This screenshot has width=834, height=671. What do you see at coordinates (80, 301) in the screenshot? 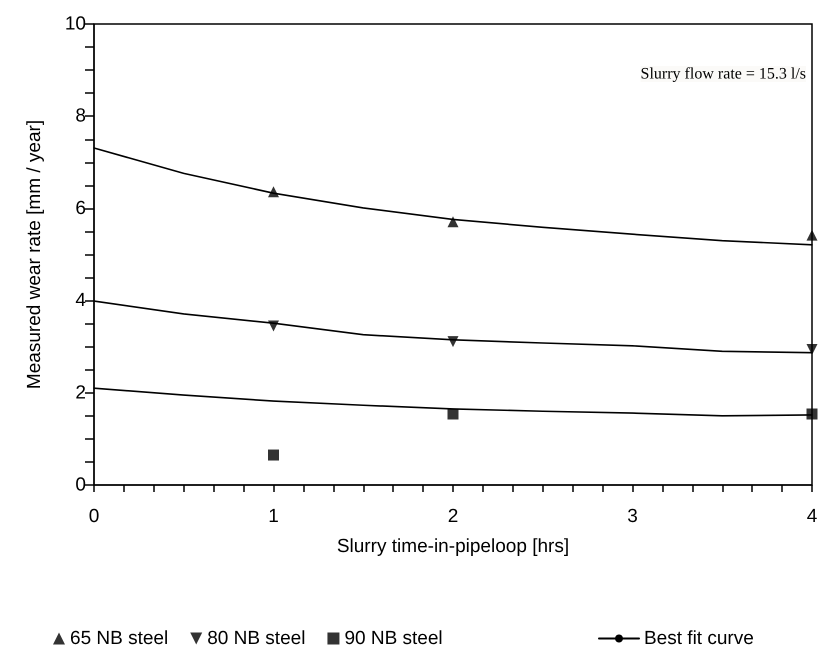
I see `y-tick-label: 4` at bounding box center [80, 301].